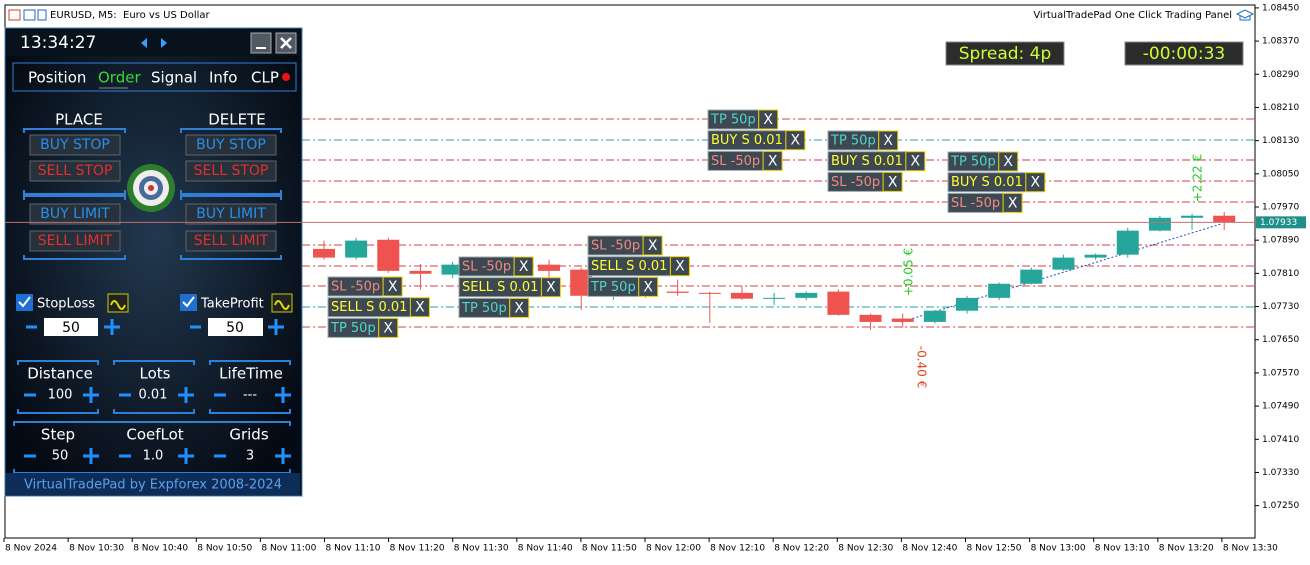  I want to click on stoploss-input, so click(71, 327).